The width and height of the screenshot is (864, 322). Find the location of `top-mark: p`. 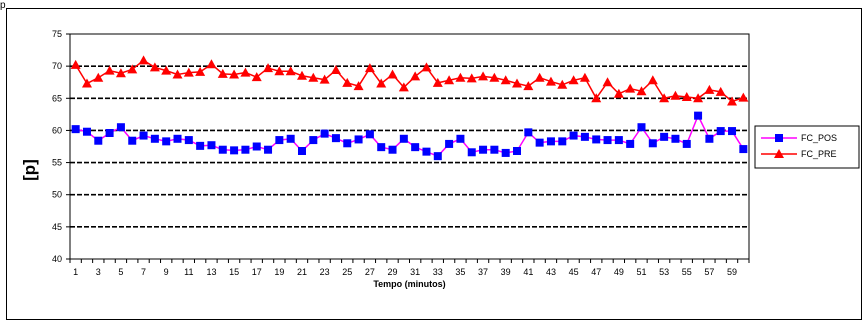

top-mark: p is located at coordinates (3, 5).